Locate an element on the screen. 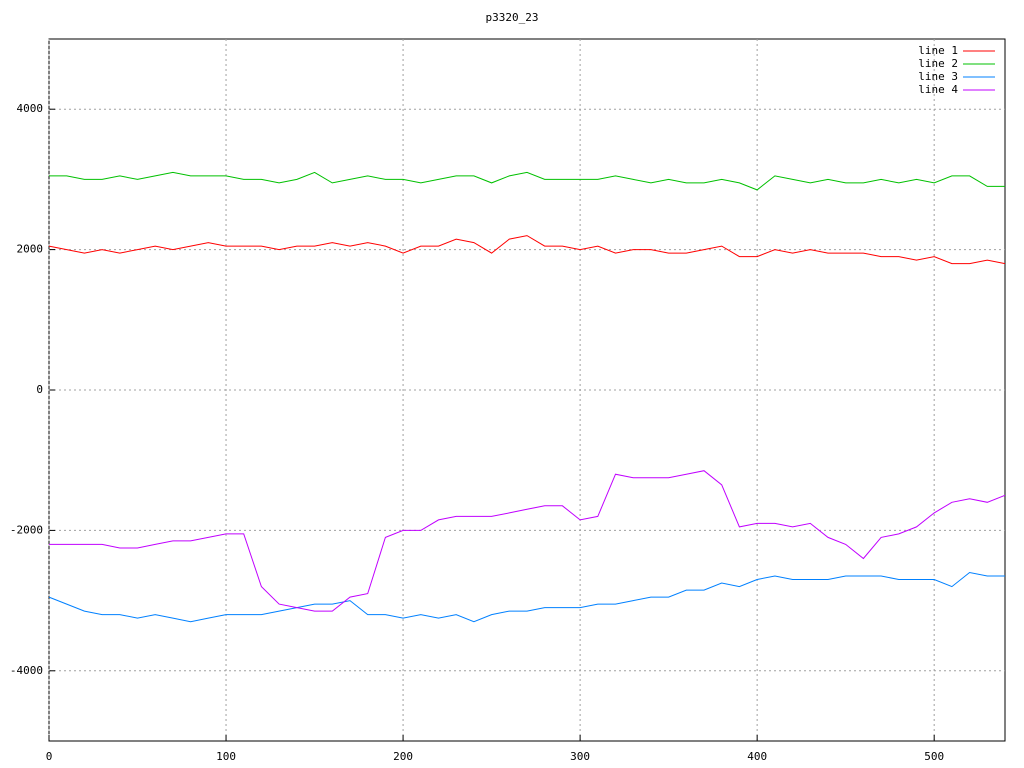 The width and height of the screenshot is (1024, 768). legend-label: line 1 is located at coordinates (938, 50).